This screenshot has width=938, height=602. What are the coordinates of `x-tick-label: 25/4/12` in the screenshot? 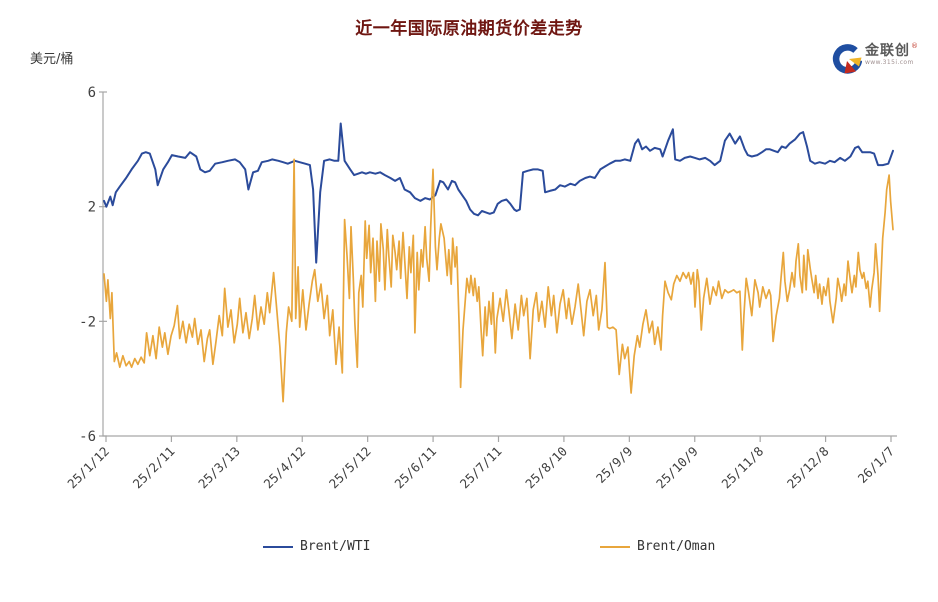 It's located at (285, 468).